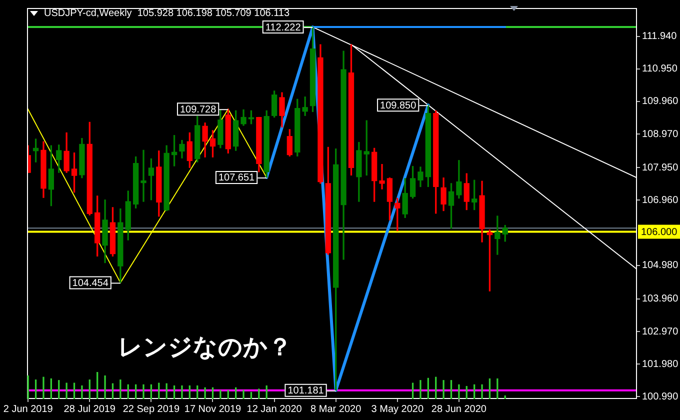  Describe the element at coordinates (283, 28) in the screenshot. I see `annotation: 112.222` at that location.